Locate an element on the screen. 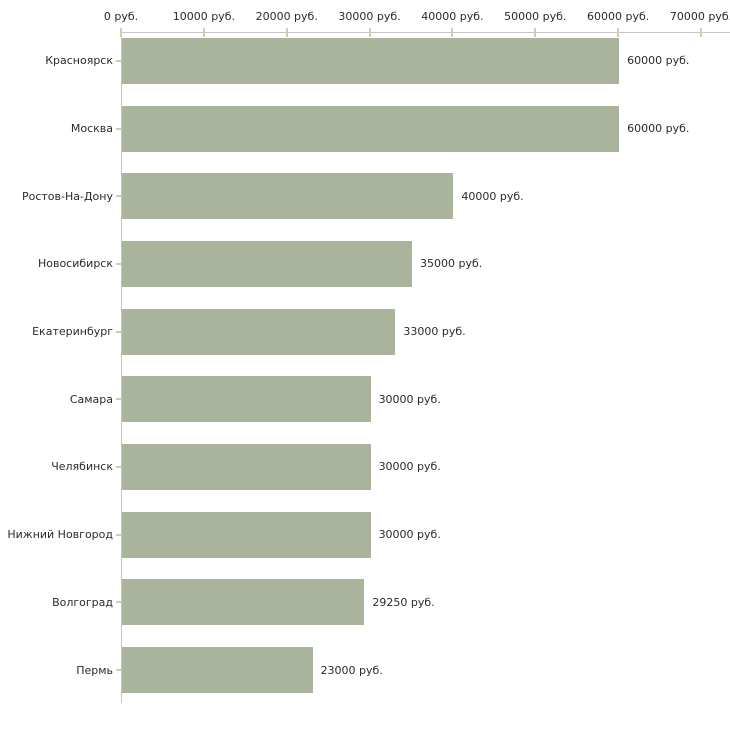 The image size is (730, 730). category-label: Самара is located at coordinates (91, 399).